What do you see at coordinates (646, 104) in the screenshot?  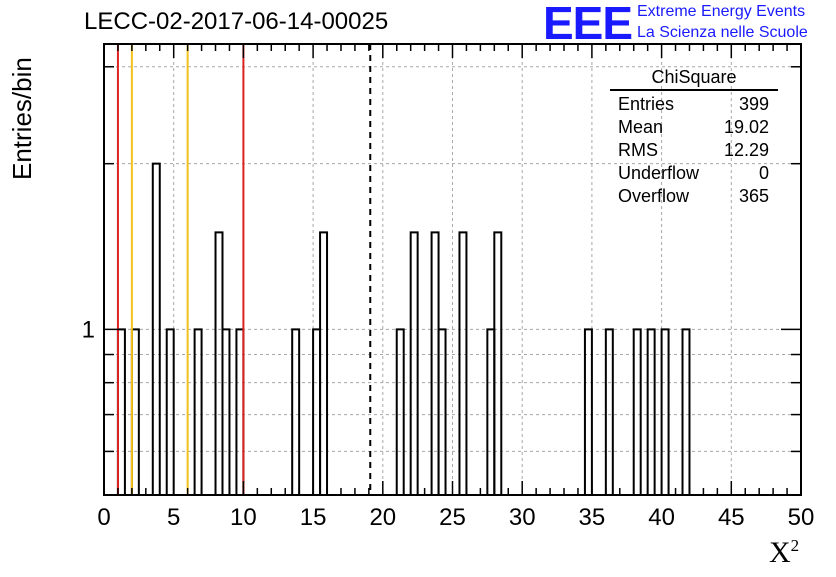 I see `stats-label: Entries` at bounding box center [646, 104].